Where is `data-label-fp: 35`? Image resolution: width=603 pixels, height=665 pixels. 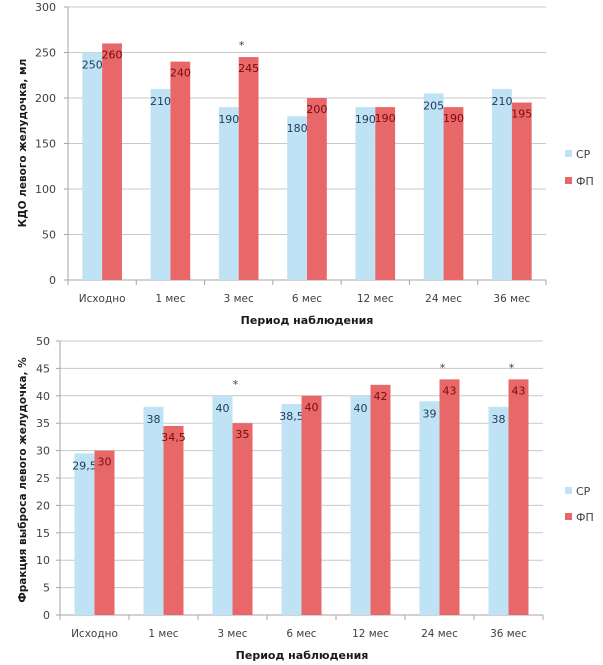
data-label-fp: 35 is located at coordinates (243, 434).